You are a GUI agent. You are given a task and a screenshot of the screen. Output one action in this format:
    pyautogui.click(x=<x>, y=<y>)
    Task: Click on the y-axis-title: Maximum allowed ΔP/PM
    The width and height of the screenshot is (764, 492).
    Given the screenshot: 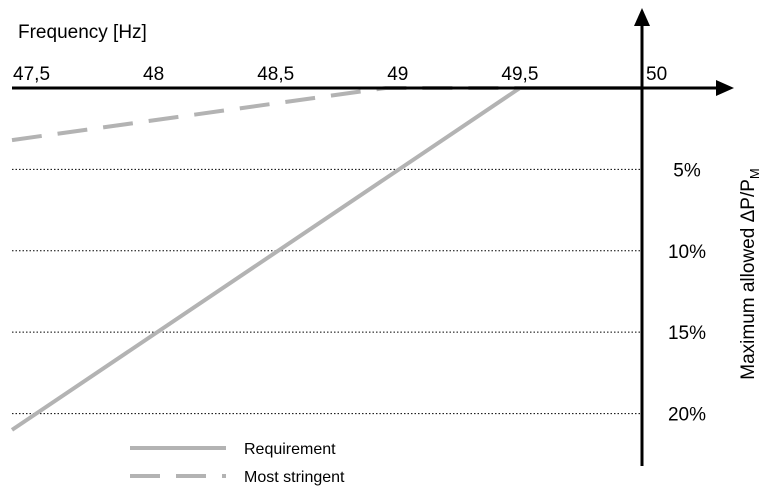 What is the action you would take?
    pyautogui.click(x=750, y=274)
    